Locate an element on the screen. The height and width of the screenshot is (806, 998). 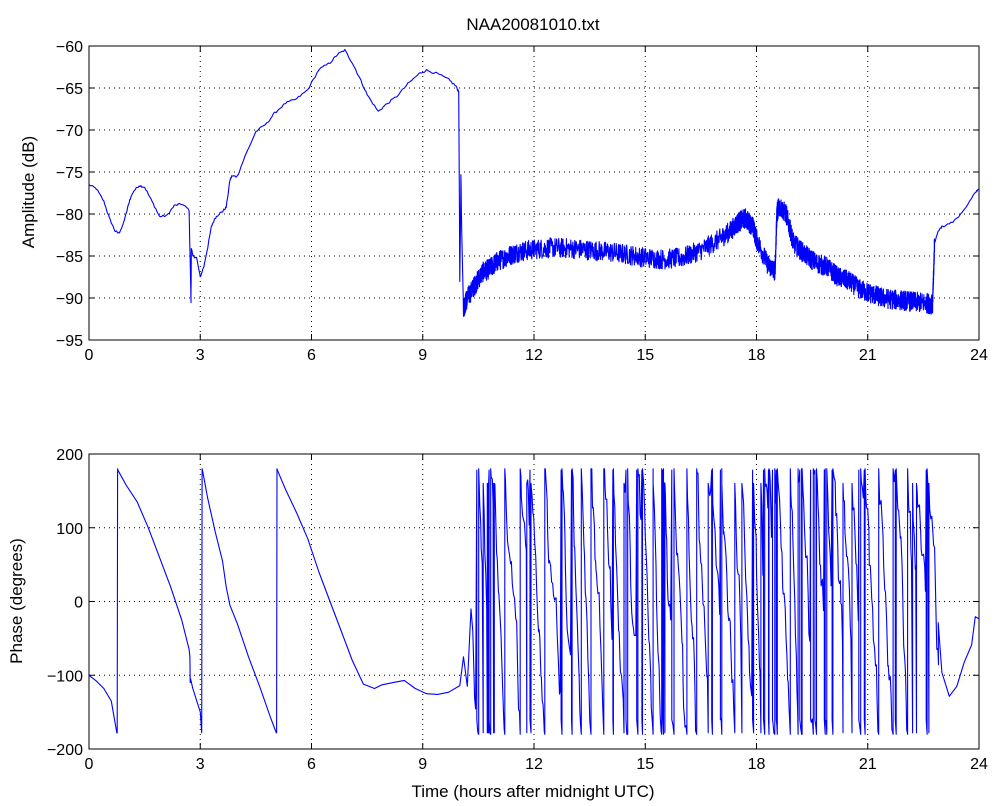
time-x-axis-label: Time (hours after midnight UTC) is located at coordinates (532, 791).